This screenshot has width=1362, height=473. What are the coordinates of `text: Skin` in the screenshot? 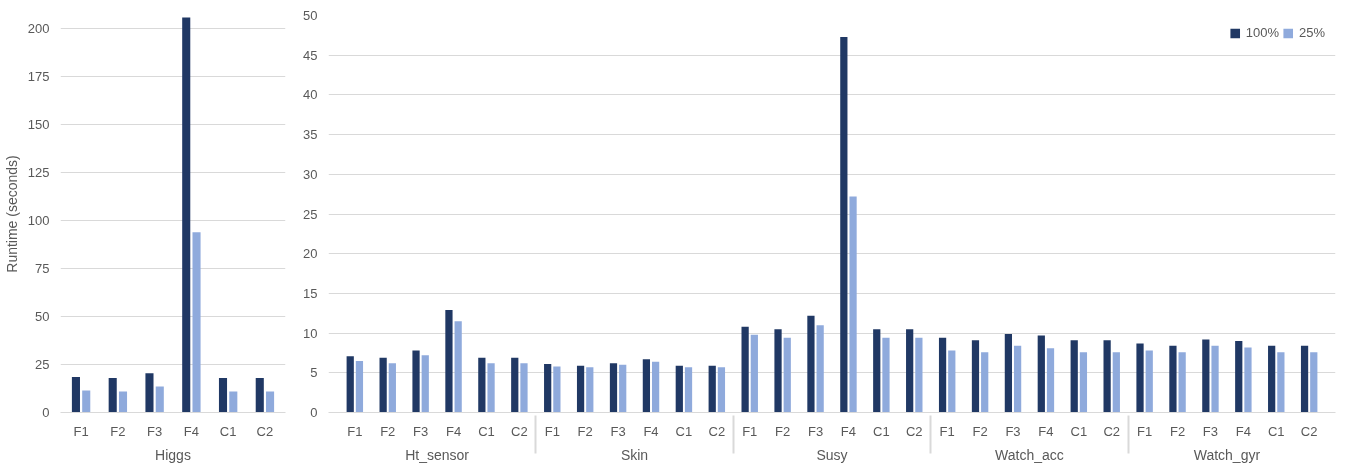 It's located at (634, 454).